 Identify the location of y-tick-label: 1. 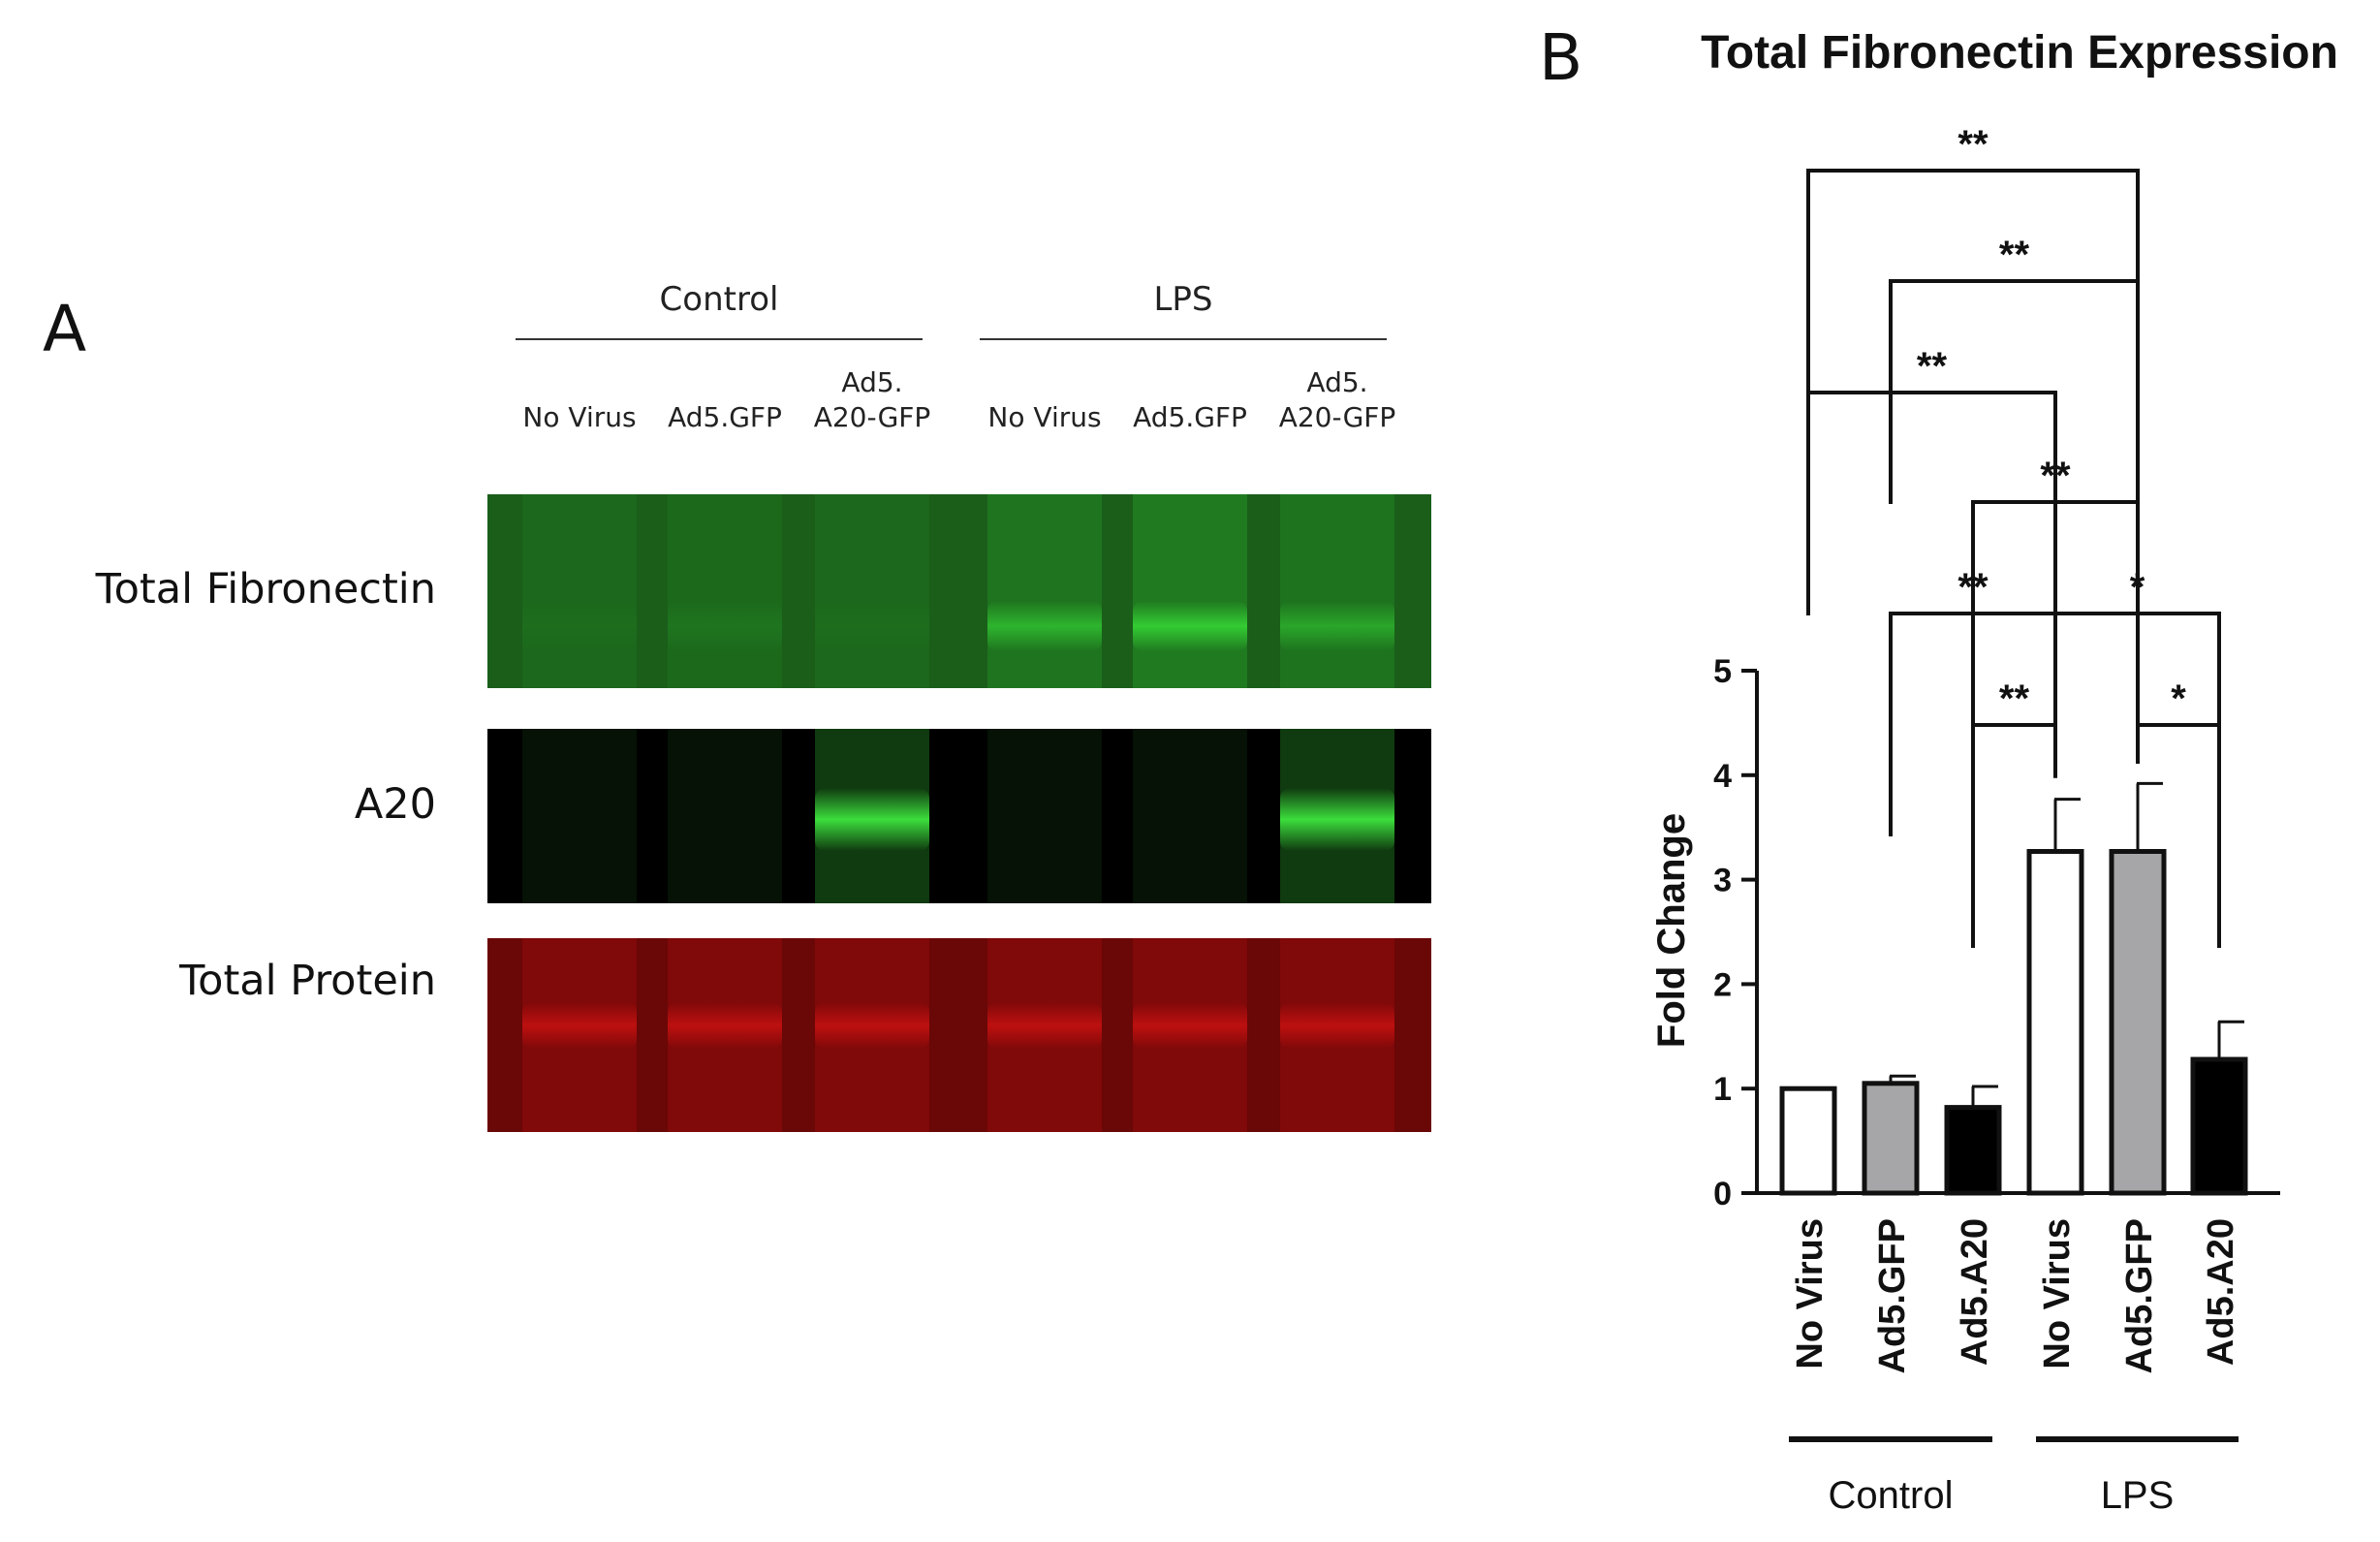
(1722, 1089).